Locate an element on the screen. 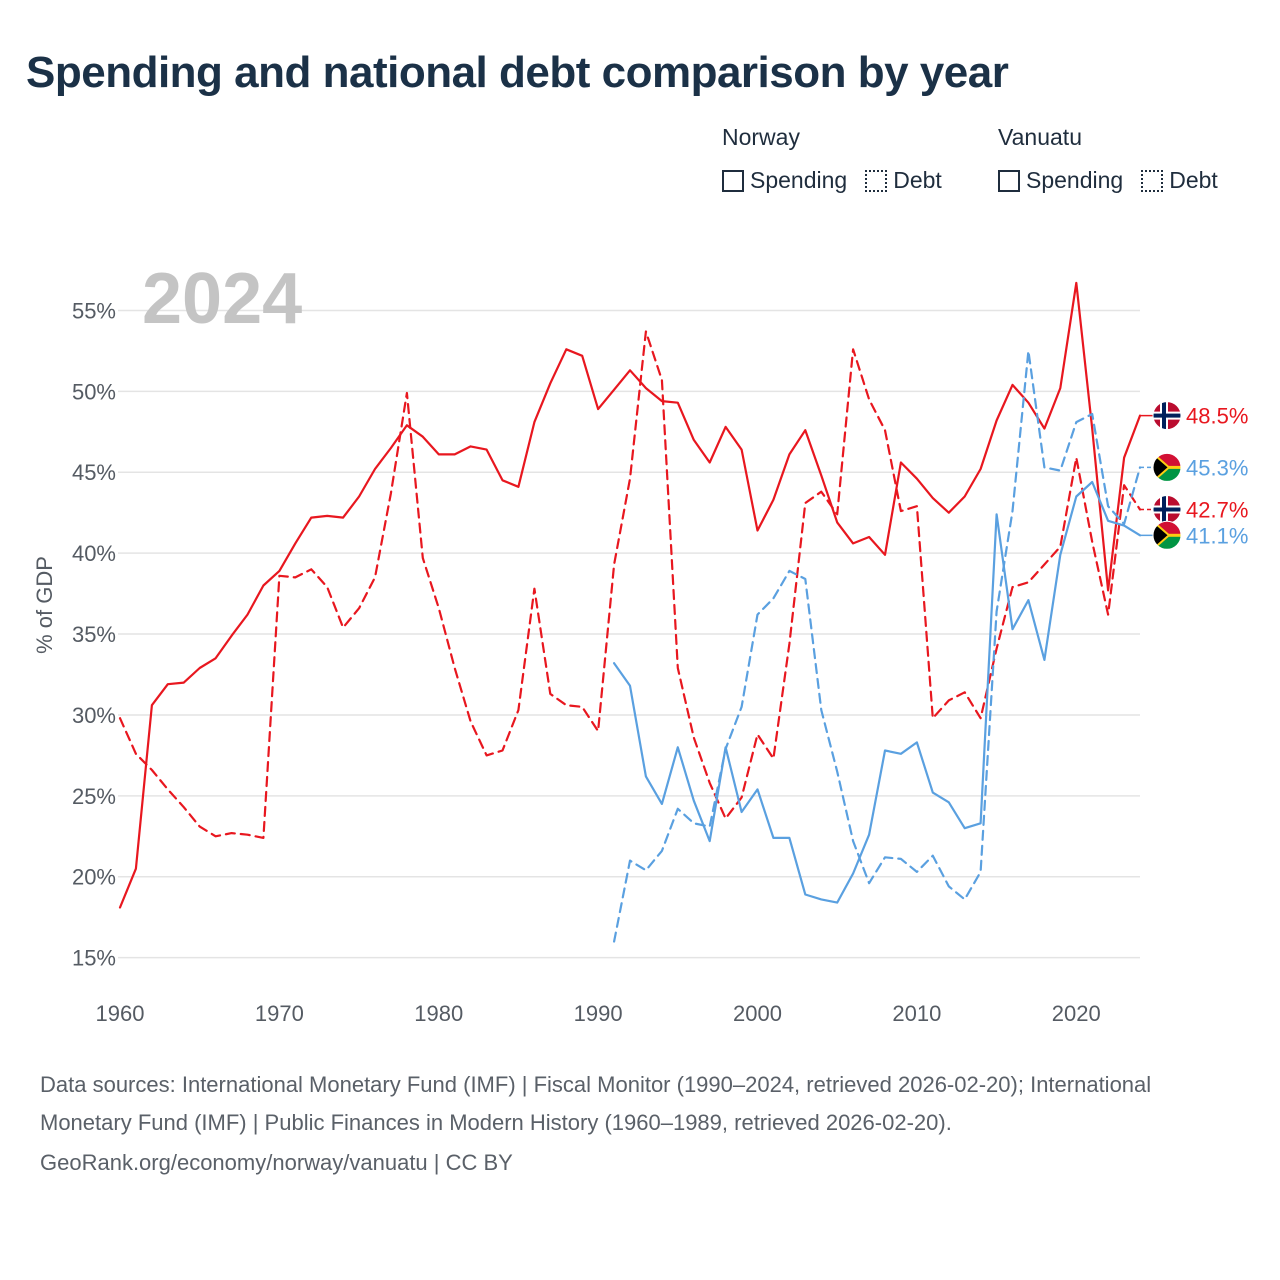 Image resolution: width=1280 pixels, height=1280 pixels. x-tick-label: 1970 is located at coordinates (279, 1013).